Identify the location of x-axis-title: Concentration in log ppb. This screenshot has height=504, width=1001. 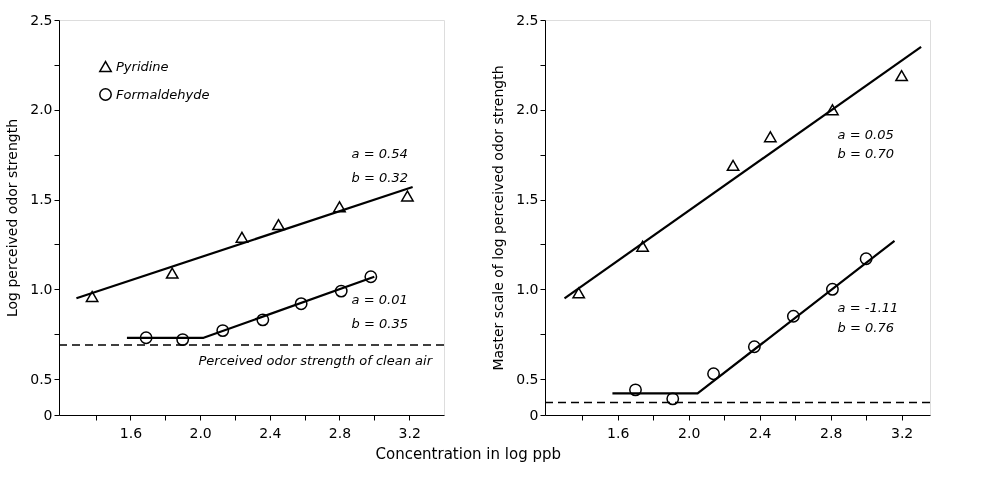
(468, 453).